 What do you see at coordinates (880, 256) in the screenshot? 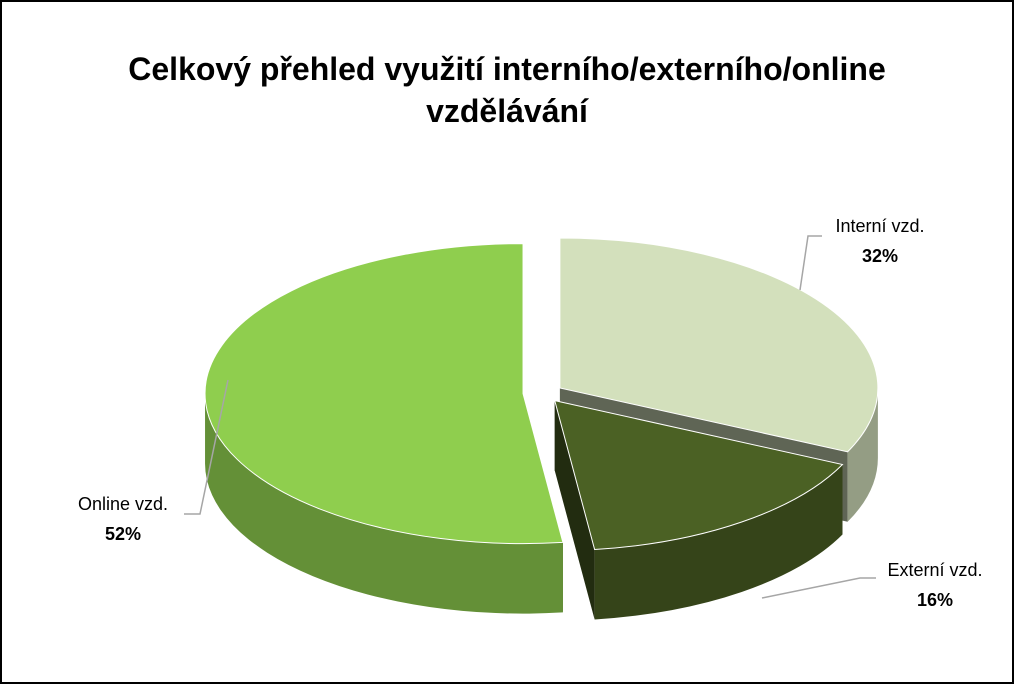
I see `data-label-value: 32%` at bounding box center [880, 256].